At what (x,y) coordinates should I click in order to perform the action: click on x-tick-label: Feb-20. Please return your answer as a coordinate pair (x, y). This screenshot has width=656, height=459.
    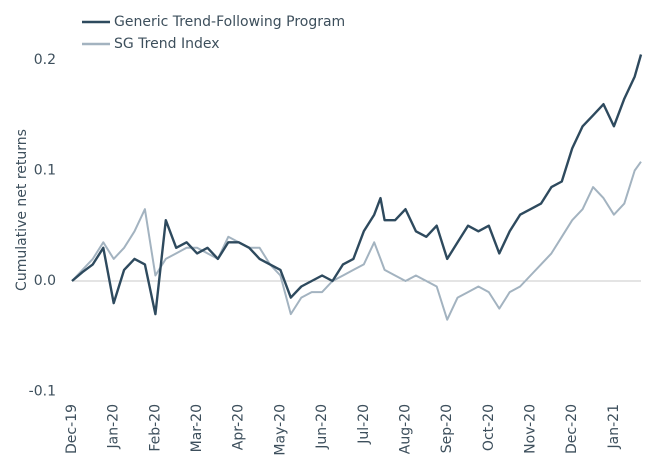
    Looking at the image, I should click on (155, 428).